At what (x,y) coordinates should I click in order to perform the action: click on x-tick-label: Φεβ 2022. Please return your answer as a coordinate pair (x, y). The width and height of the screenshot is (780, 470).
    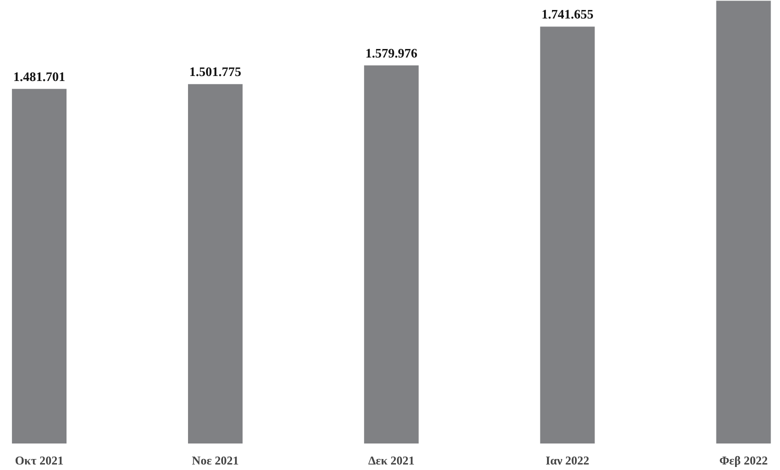
    Looking at the image, I should click on (743, 461).